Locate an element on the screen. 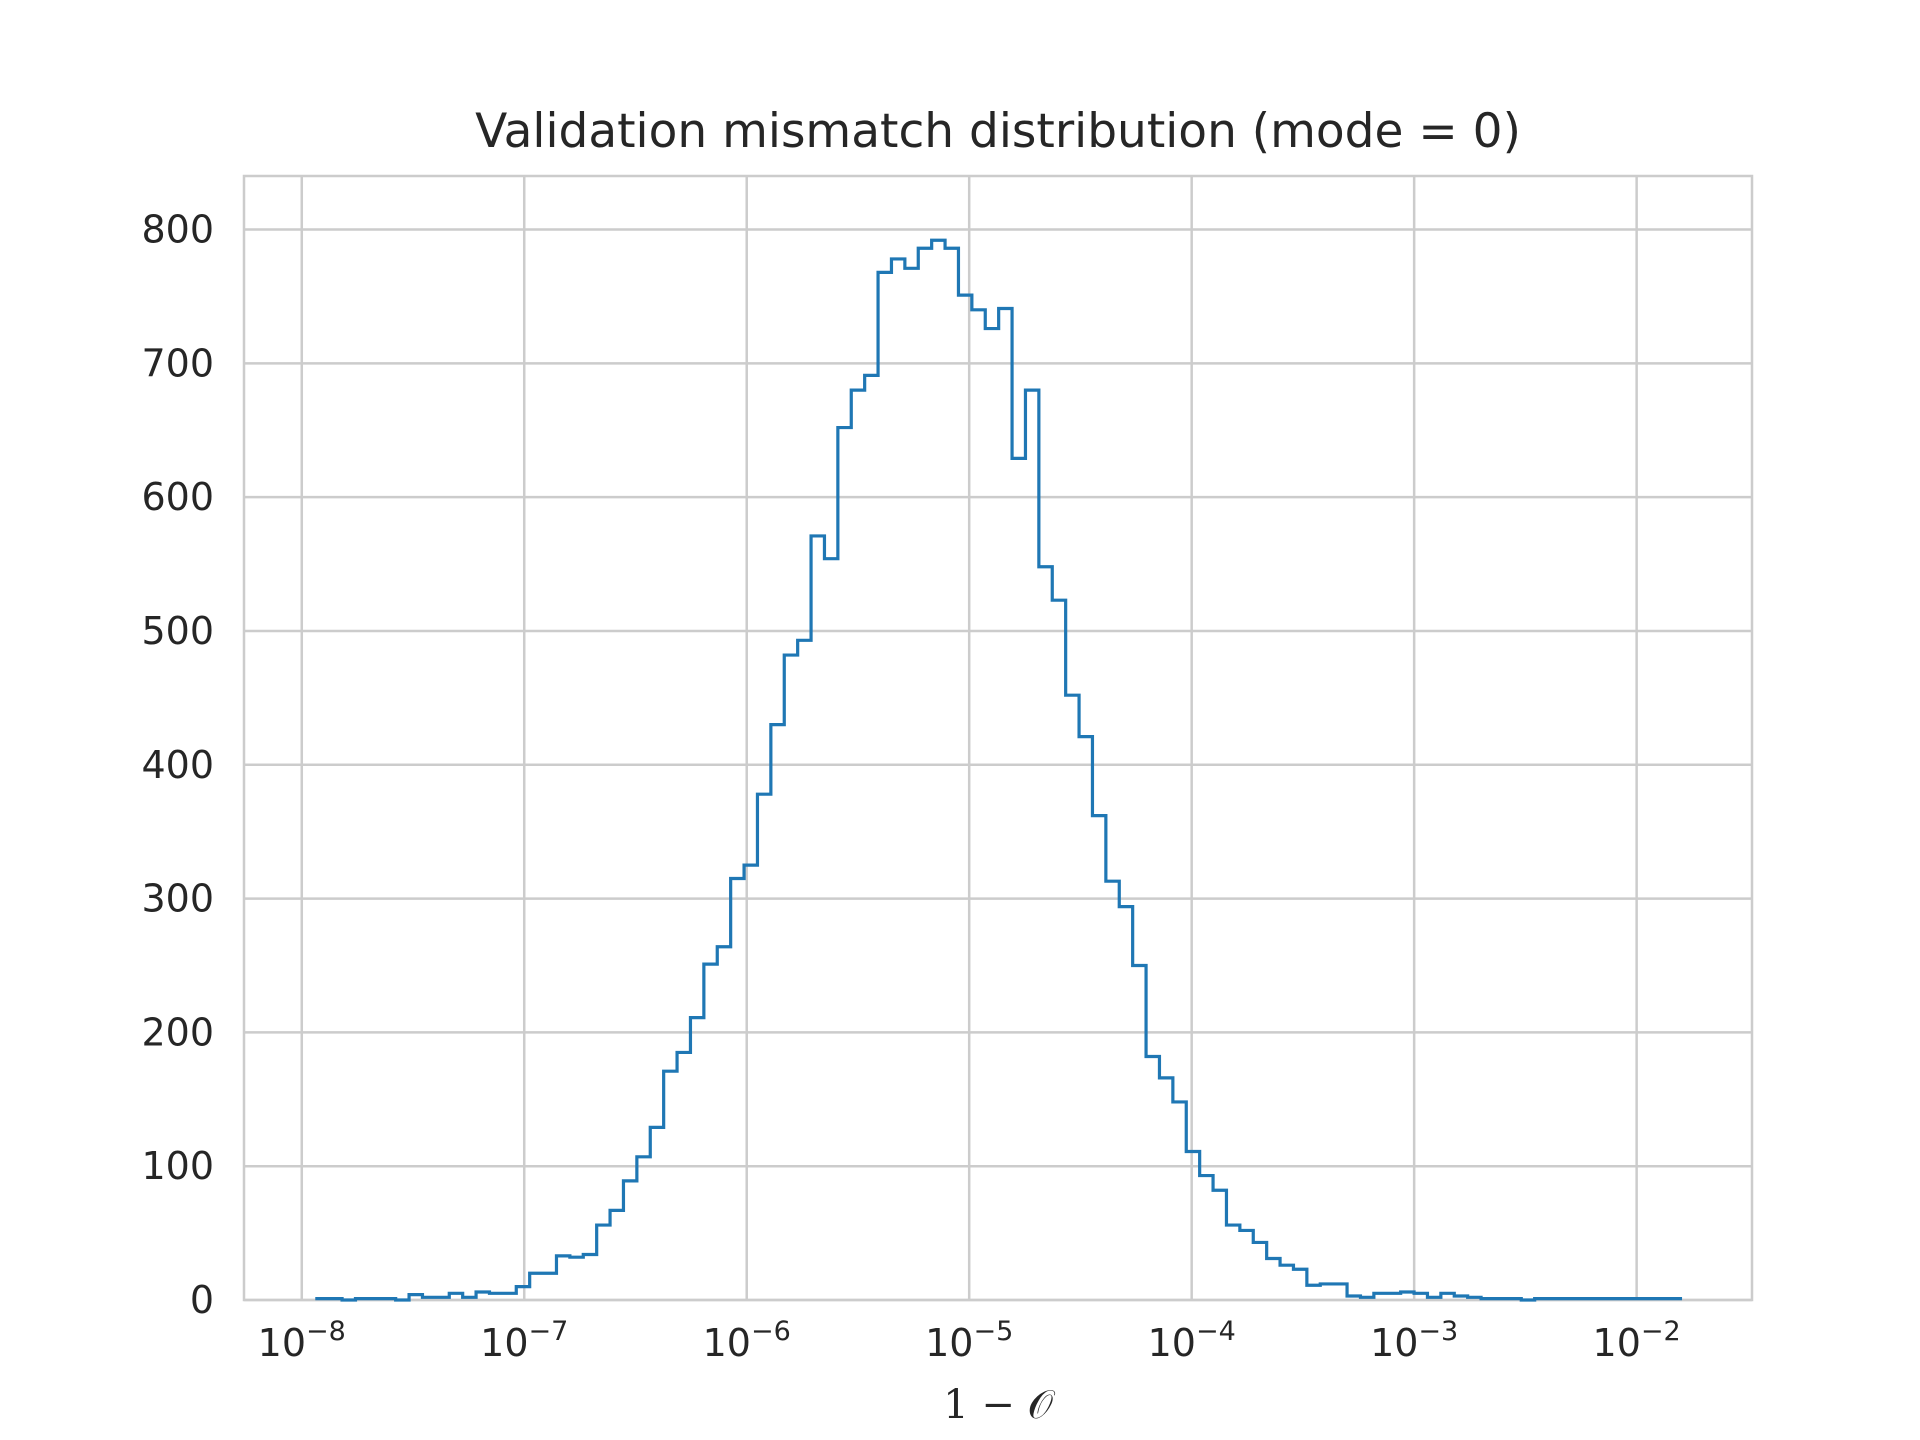 This screenshot has width=1920, height=1440. x-tick-label: 10⁻³ is located at coordinates (1414, 1340).